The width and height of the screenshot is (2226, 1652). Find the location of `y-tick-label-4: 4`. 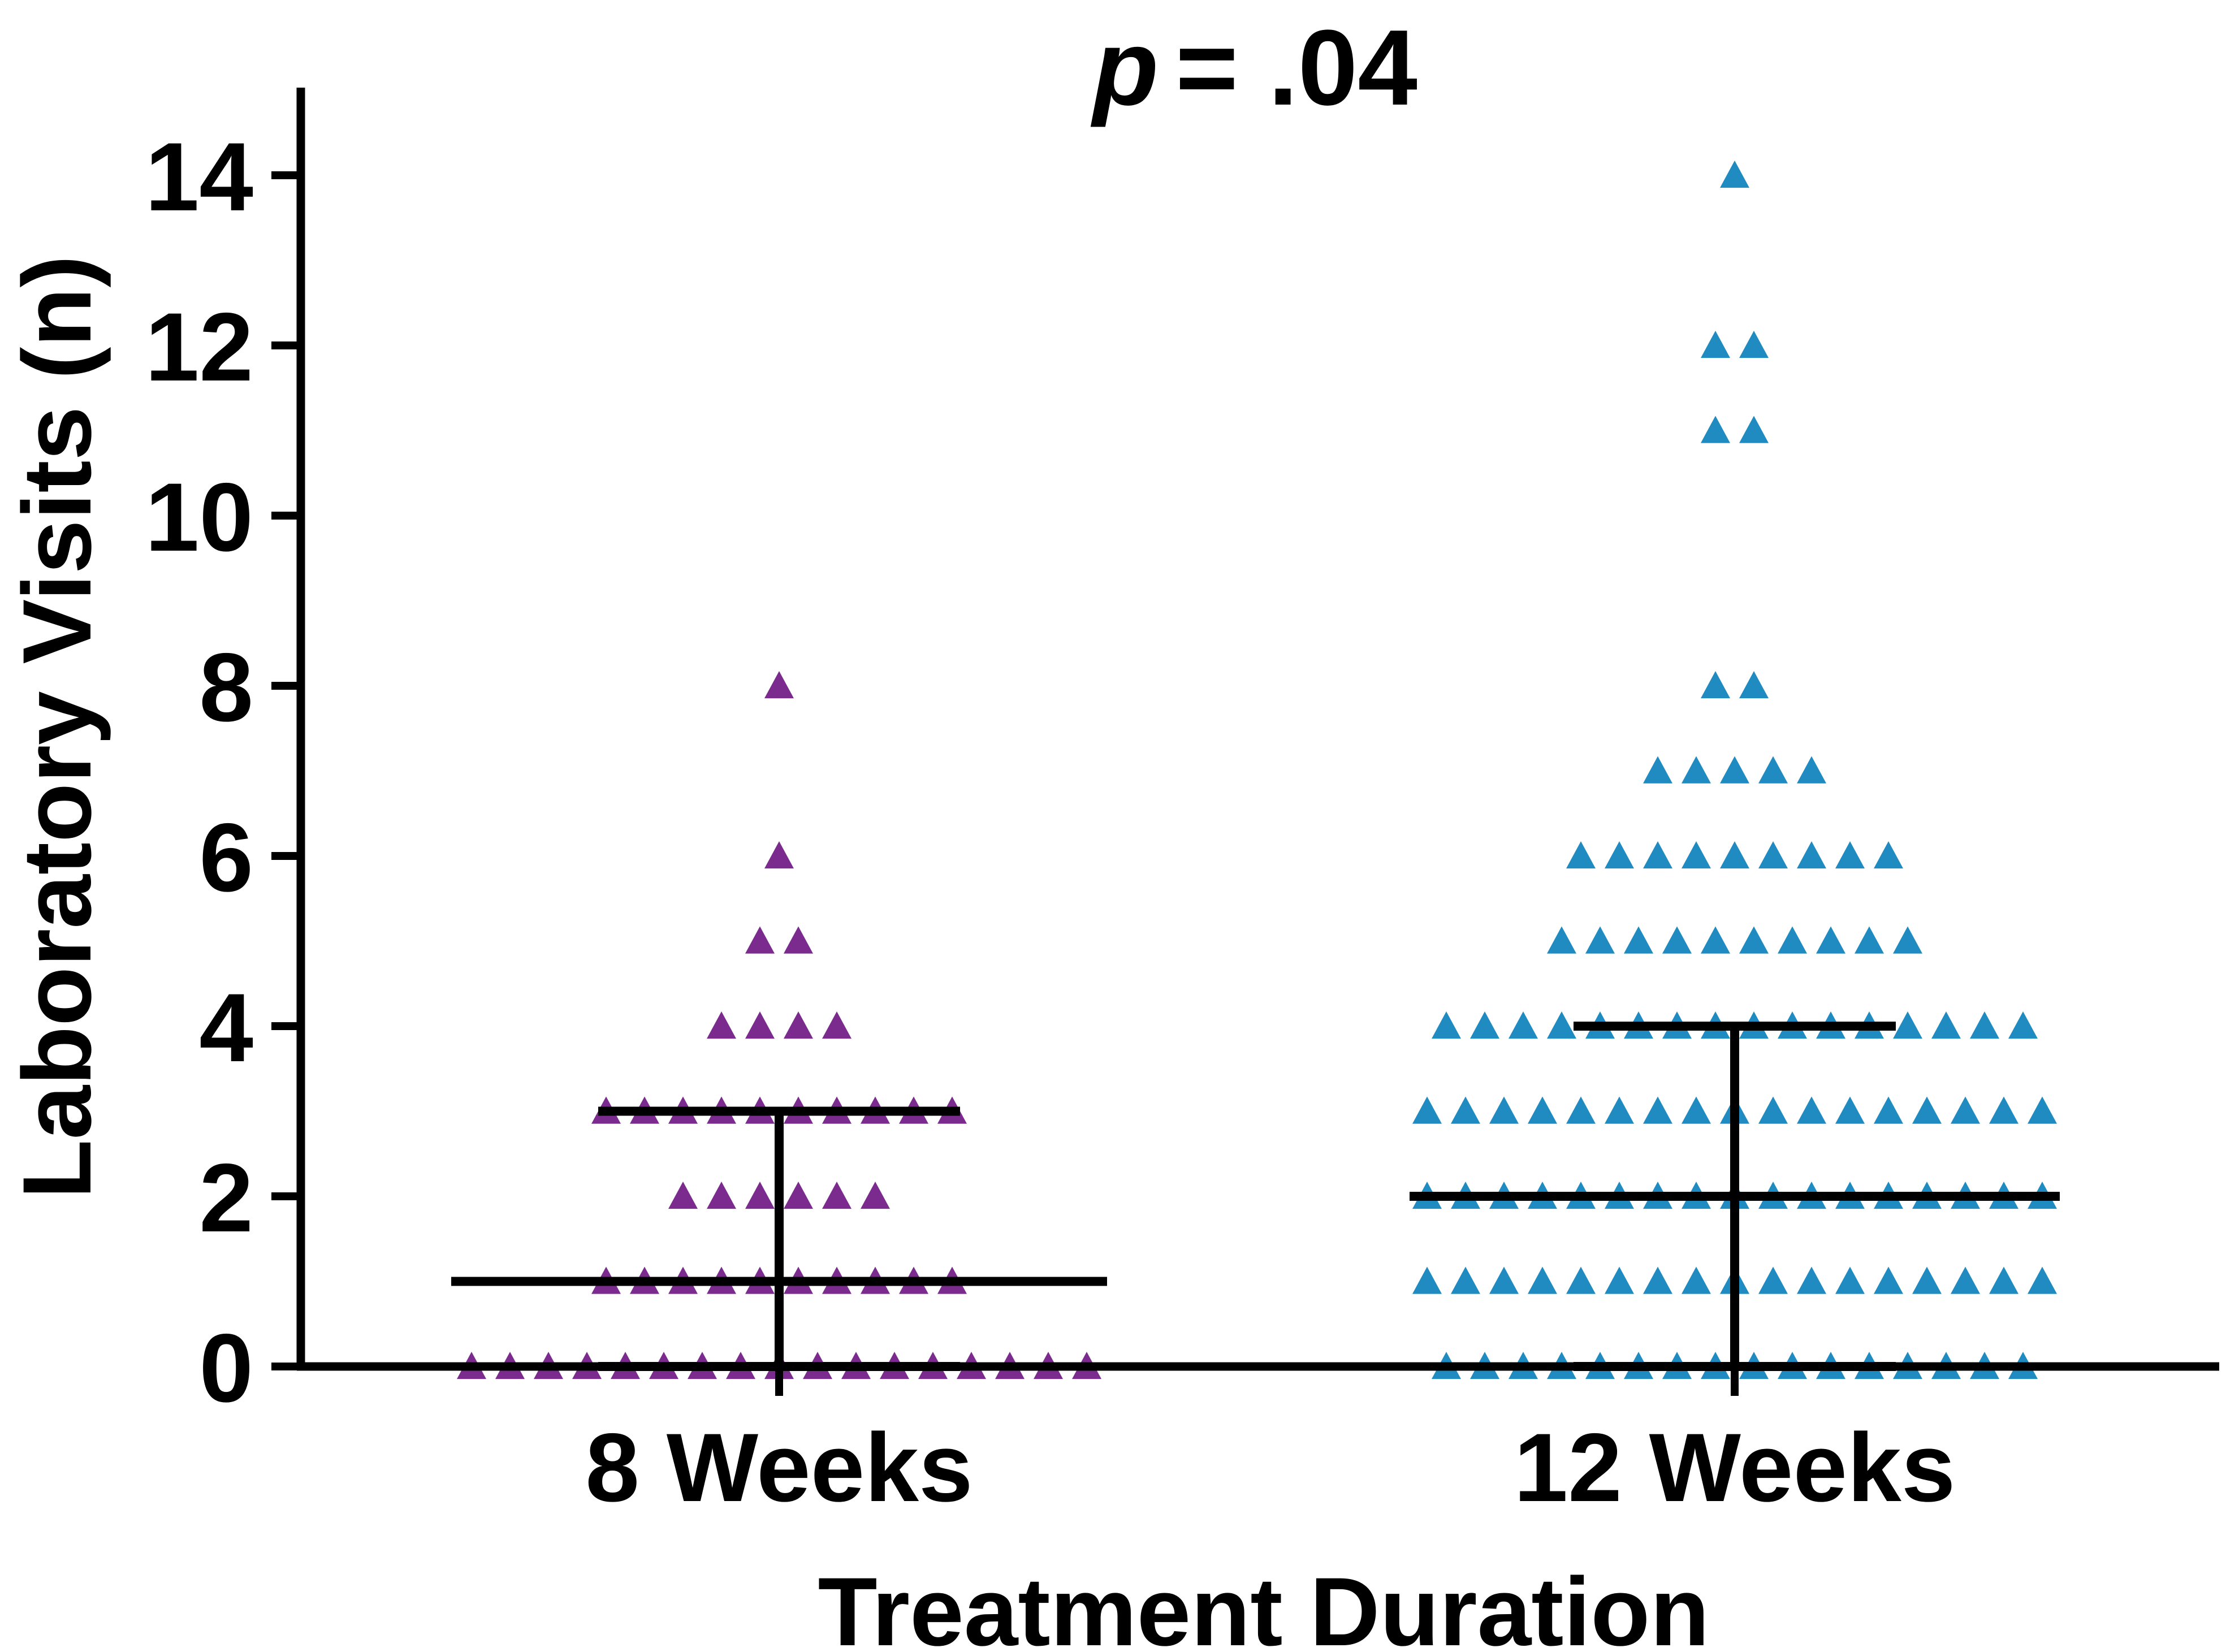

y-tick-label-4: 4 is located at coordinates (226, 1028).